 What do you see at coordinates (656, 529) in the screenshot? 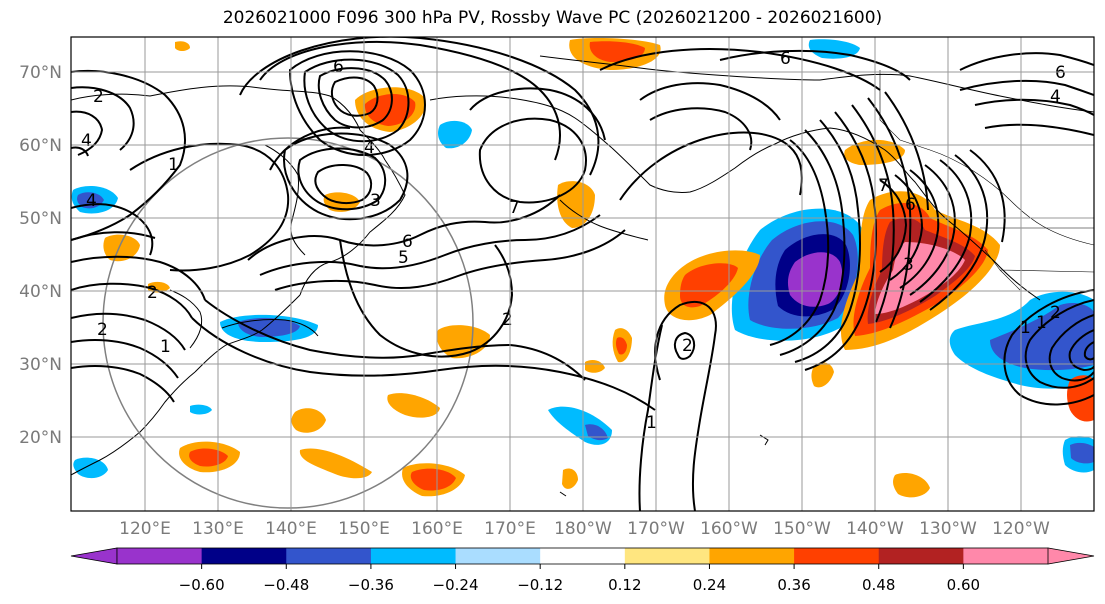
I see `lon-label: 170°W` at bounding box center [656, 529].